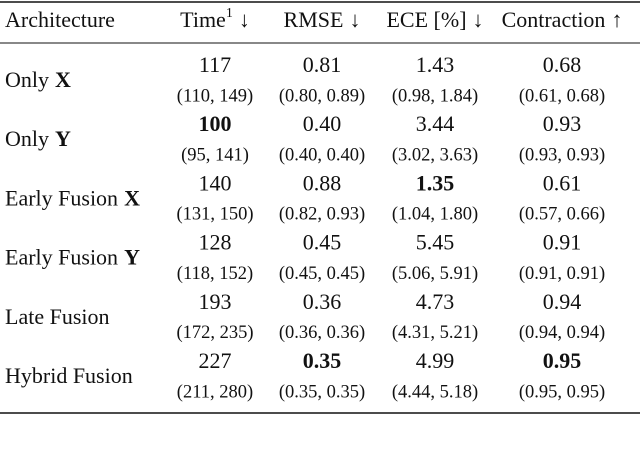 Image resolution: width=640 pixels, height=450 pixels. What do you see at coordinates (562, 242) in the screenshot?
I see `cell-value: 0.91` at bounding box center [562, 242].